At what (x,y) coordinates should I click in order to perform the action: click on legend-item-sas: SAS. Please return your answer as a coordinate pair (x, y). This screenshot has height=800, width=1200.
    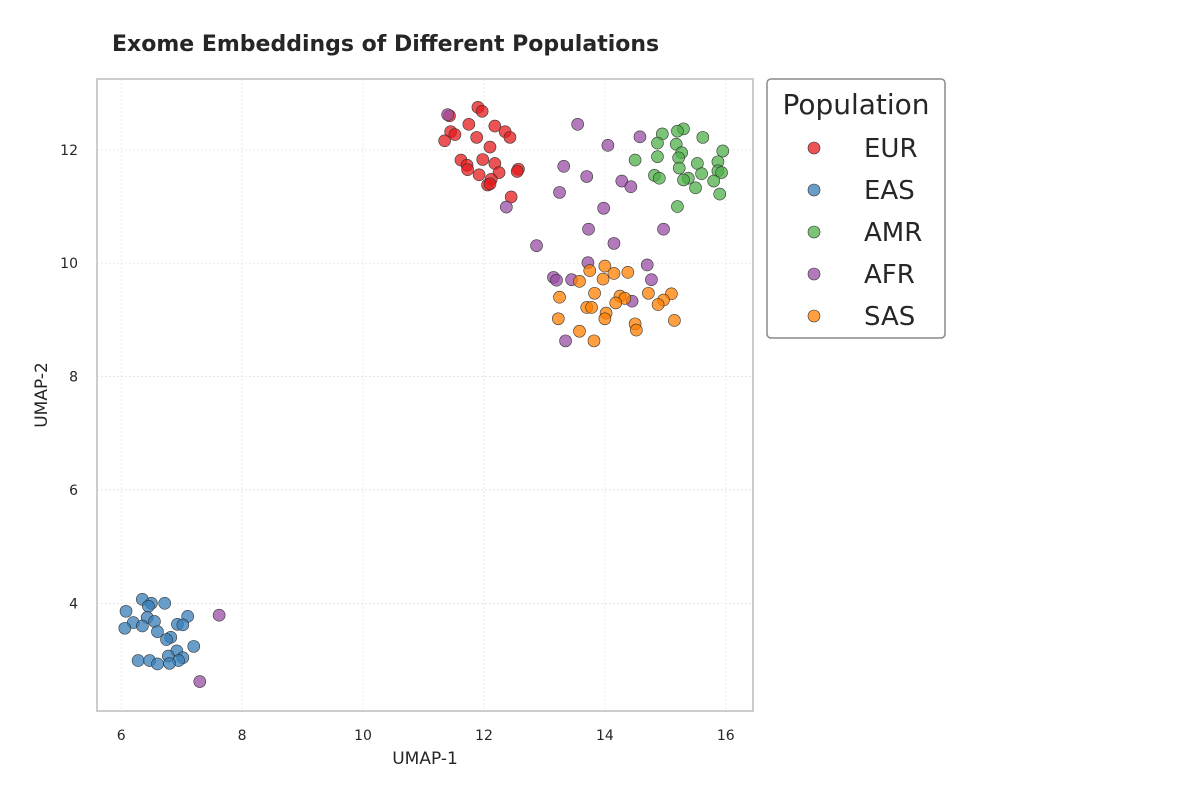
    Looking at the image, I should click on (861, 317).